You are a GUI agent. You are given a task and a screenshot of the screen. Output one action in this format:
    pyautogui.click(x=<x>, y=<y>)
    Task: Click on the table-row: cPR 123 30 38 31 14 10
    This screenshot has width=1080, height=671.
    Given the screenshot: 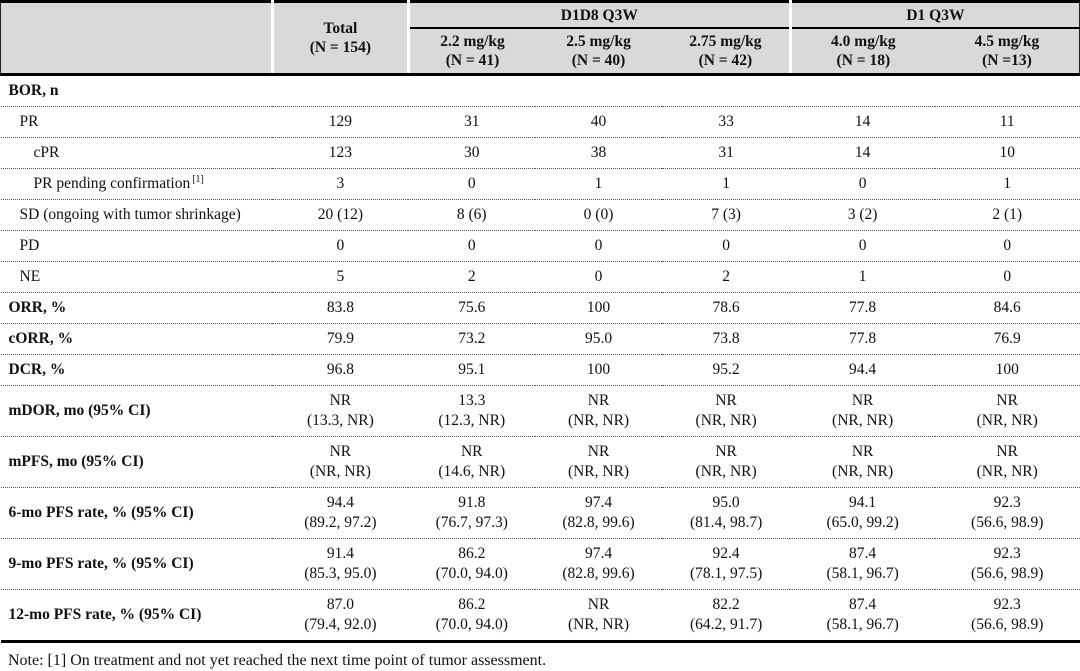 What is the action you would take?
    pyautogui.click(x=540, y=153)
    